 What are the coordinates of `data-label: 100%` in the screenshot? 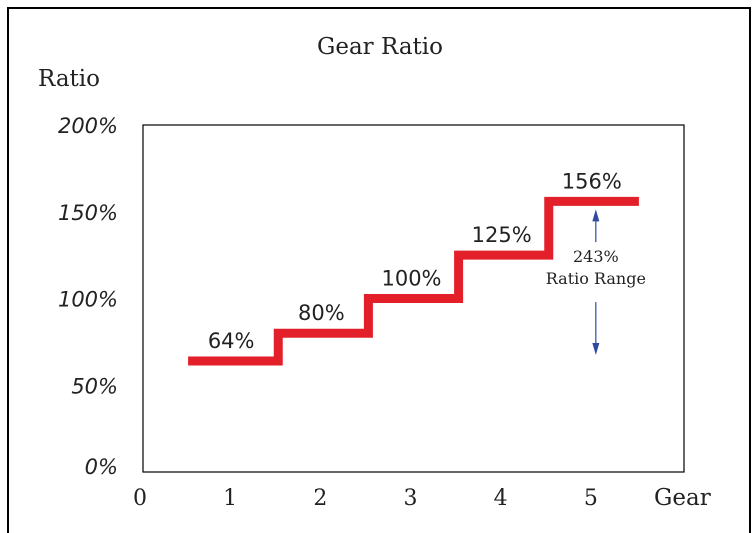 It's located at (411, 279).